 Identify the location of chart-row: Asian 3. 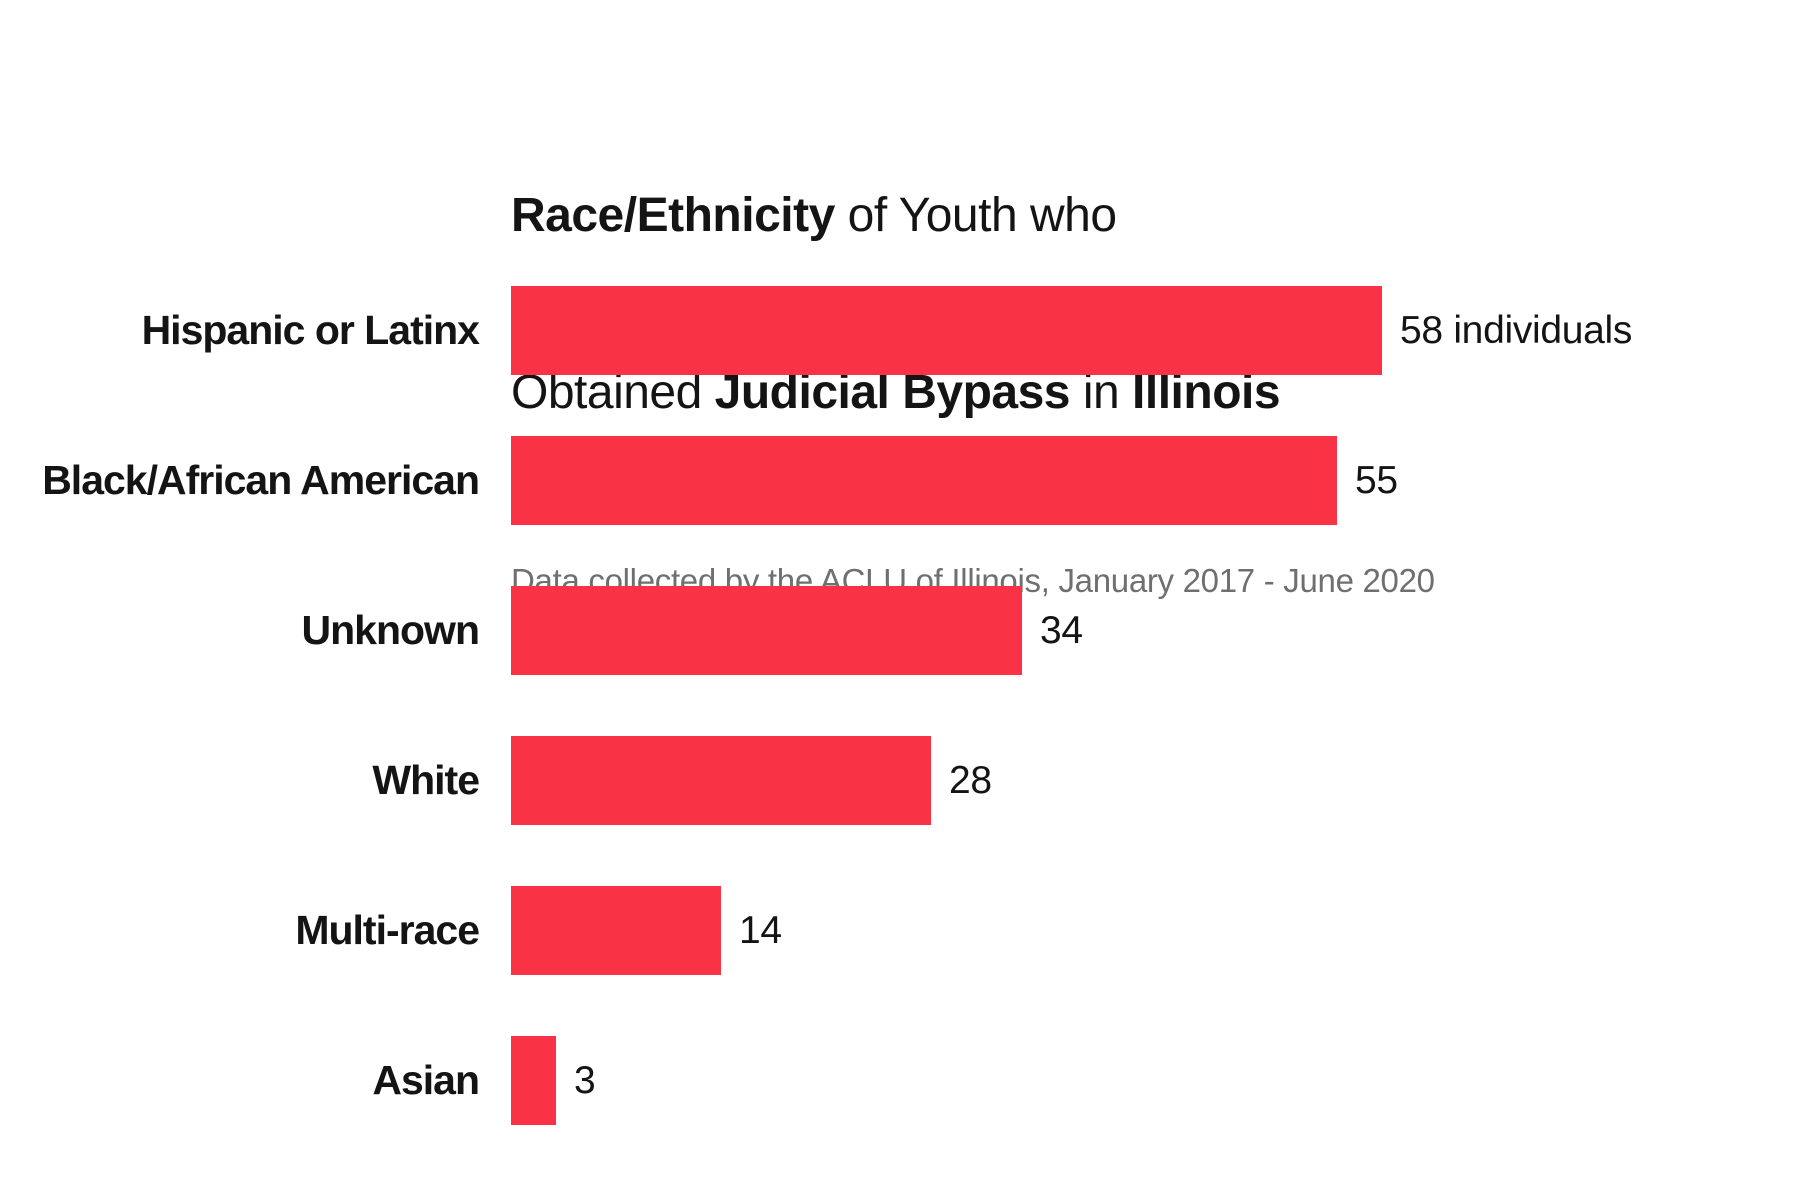
(900, 1080).